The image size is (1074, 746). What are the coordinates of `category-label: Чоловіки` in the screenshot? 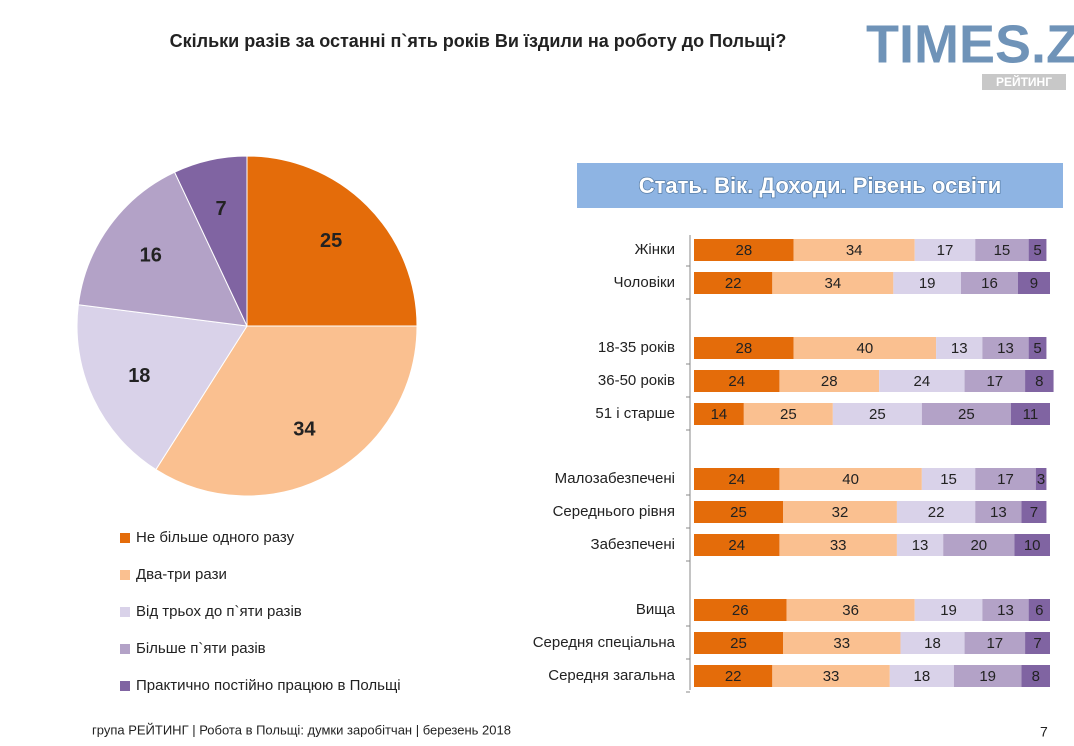 It's located at (644, 282).